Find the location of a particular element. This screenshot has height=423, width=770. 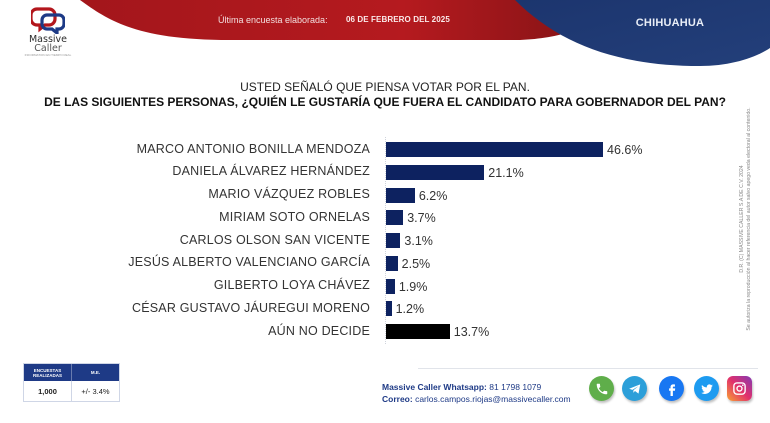

brand-tagline: INFORMATION EN TIEMPO REAL is located at coordinates (48, 55).